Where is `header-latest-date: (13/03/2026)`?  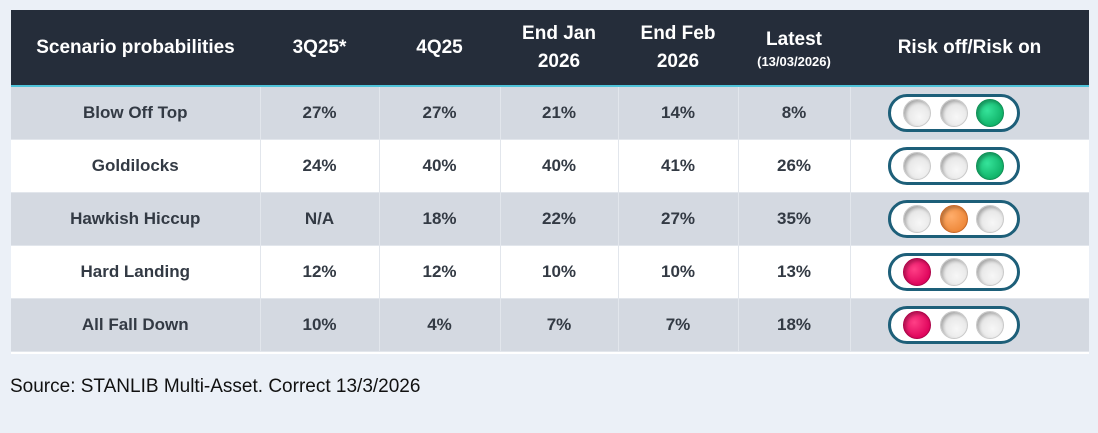 header-latest-date: (13/03/2026) is located at coordinates (794, 61).